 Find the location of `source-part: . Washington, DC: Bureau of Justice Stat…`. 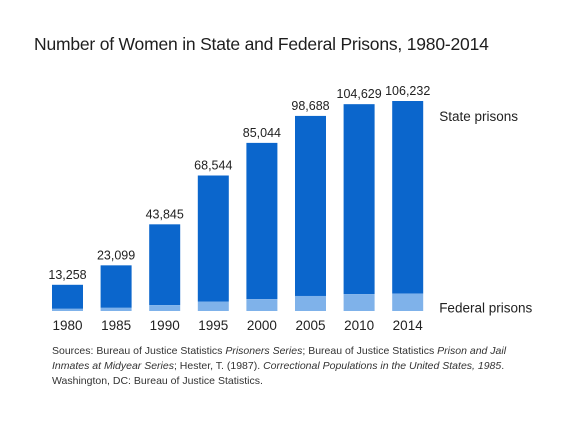

source-part: . Washington, DC: Bureau of Justice Stat… is located at coordinates (278, 373).